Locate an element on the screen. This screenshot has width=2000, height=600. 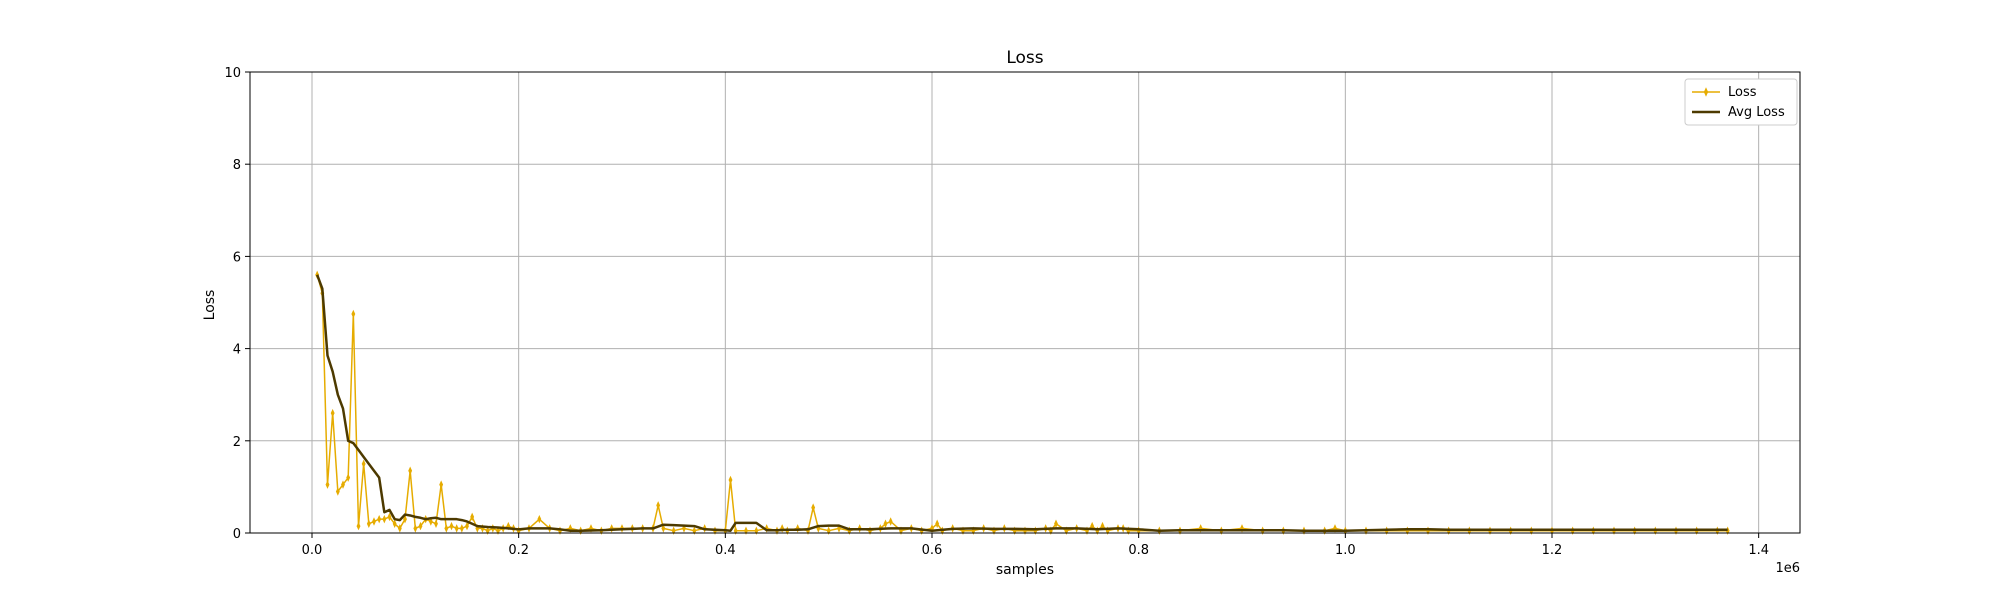
x-tick-label: 1.0 is located at coordinates (1345, 550).